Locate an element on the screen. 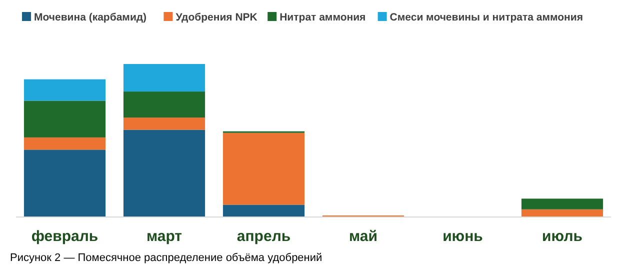 This screenshot has width=633, height=275. x-tick-label: февраль is located at coordinates (64, 236).